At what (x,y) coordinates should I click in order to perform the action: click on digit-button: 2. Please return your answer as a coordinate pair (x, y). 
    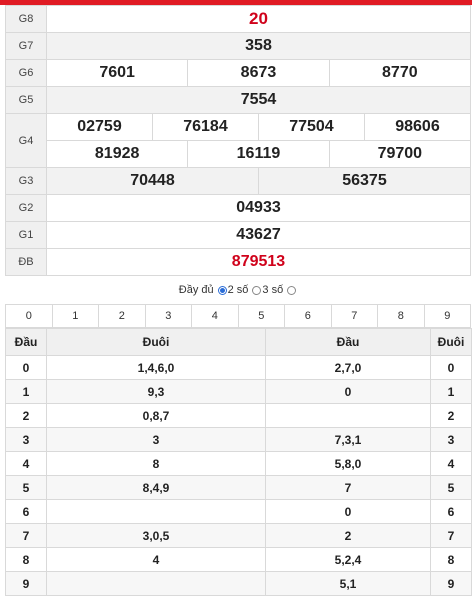
    Looking at the image, I should click on (122, 316).